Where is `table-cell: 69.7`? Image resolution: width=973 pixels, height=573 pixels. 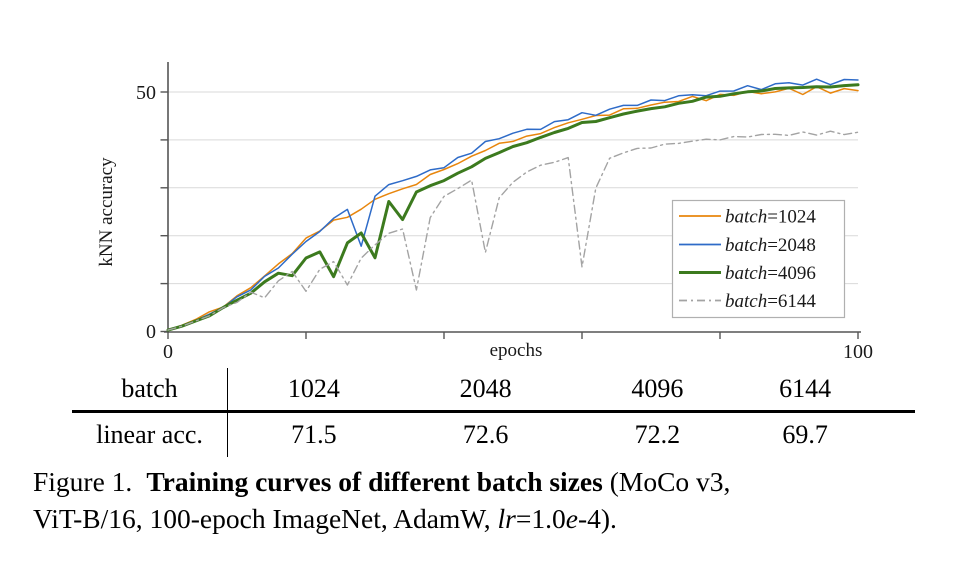 table-cell: 69.7 is located at coordinates (805, 434).